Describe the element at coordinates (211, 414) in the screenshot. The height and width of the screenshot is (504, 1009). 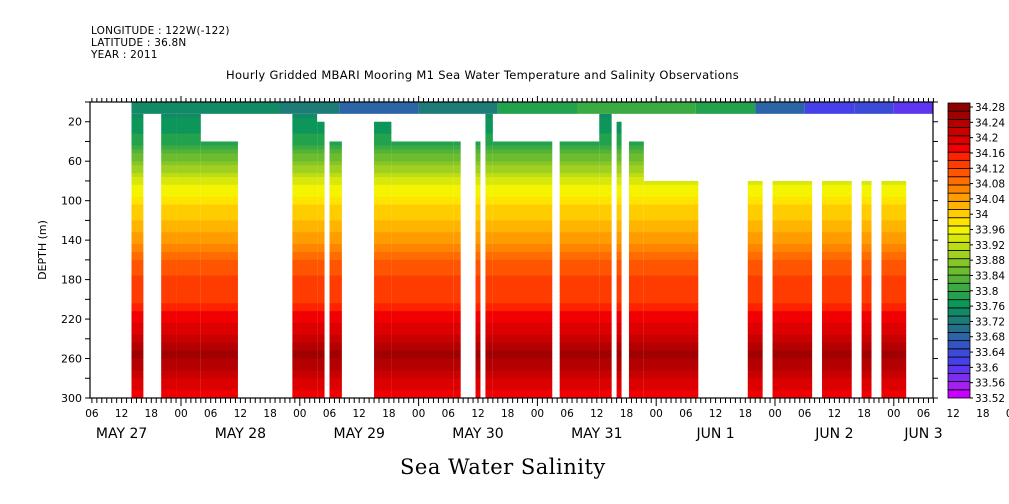
I see `x-tick-label: 06` at that location.